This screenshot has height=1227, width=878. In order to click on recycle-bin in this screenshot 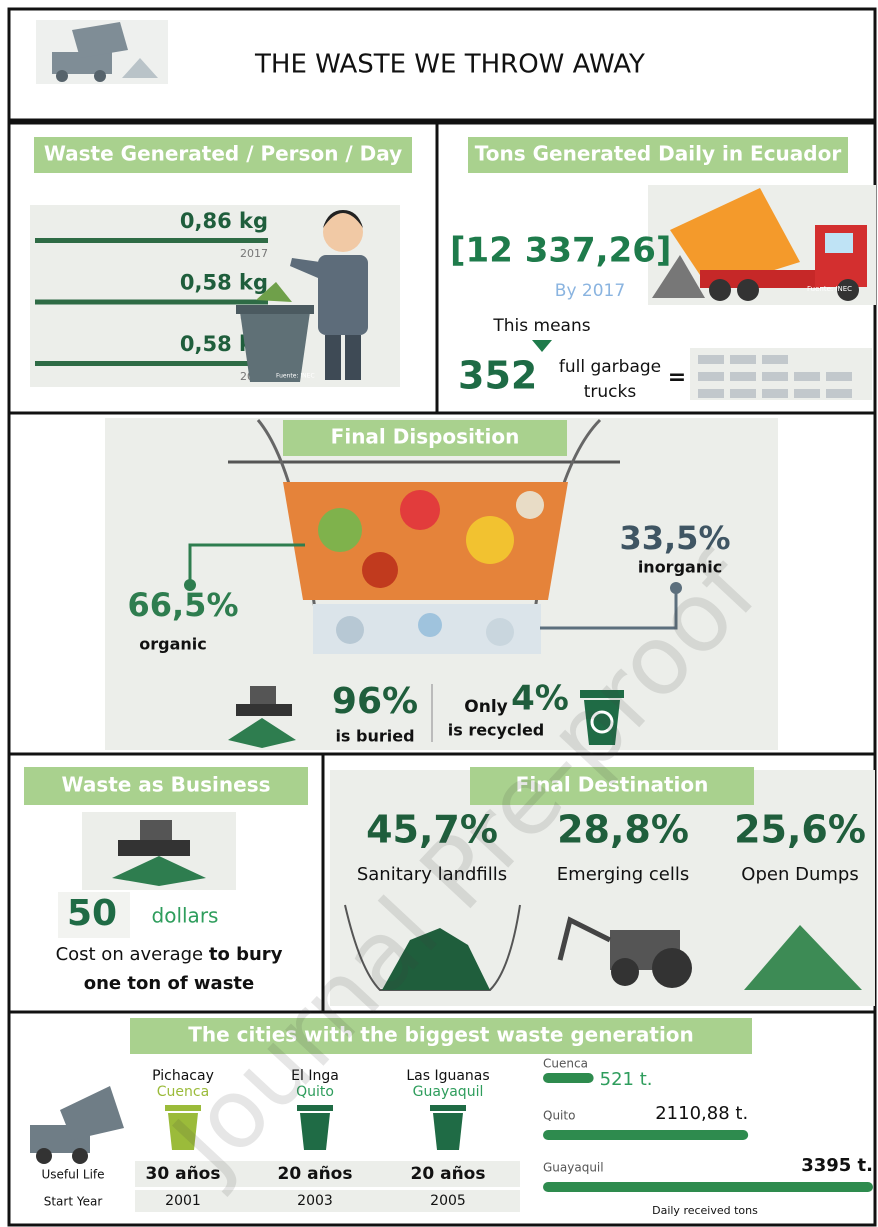, I will do `click(602, 717)`.